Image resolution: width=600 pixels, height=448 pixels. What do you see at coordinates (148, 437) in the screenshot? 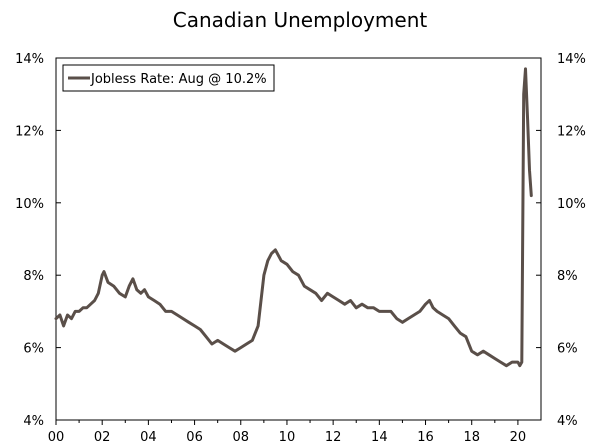
I see `x-tick-label: 04` at bounding box center [148, 437].